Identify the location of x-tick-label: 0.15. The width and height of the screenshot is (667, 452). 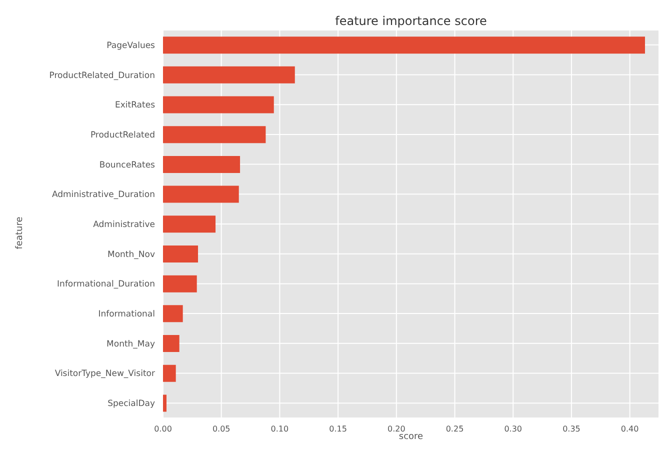
(338, 429).